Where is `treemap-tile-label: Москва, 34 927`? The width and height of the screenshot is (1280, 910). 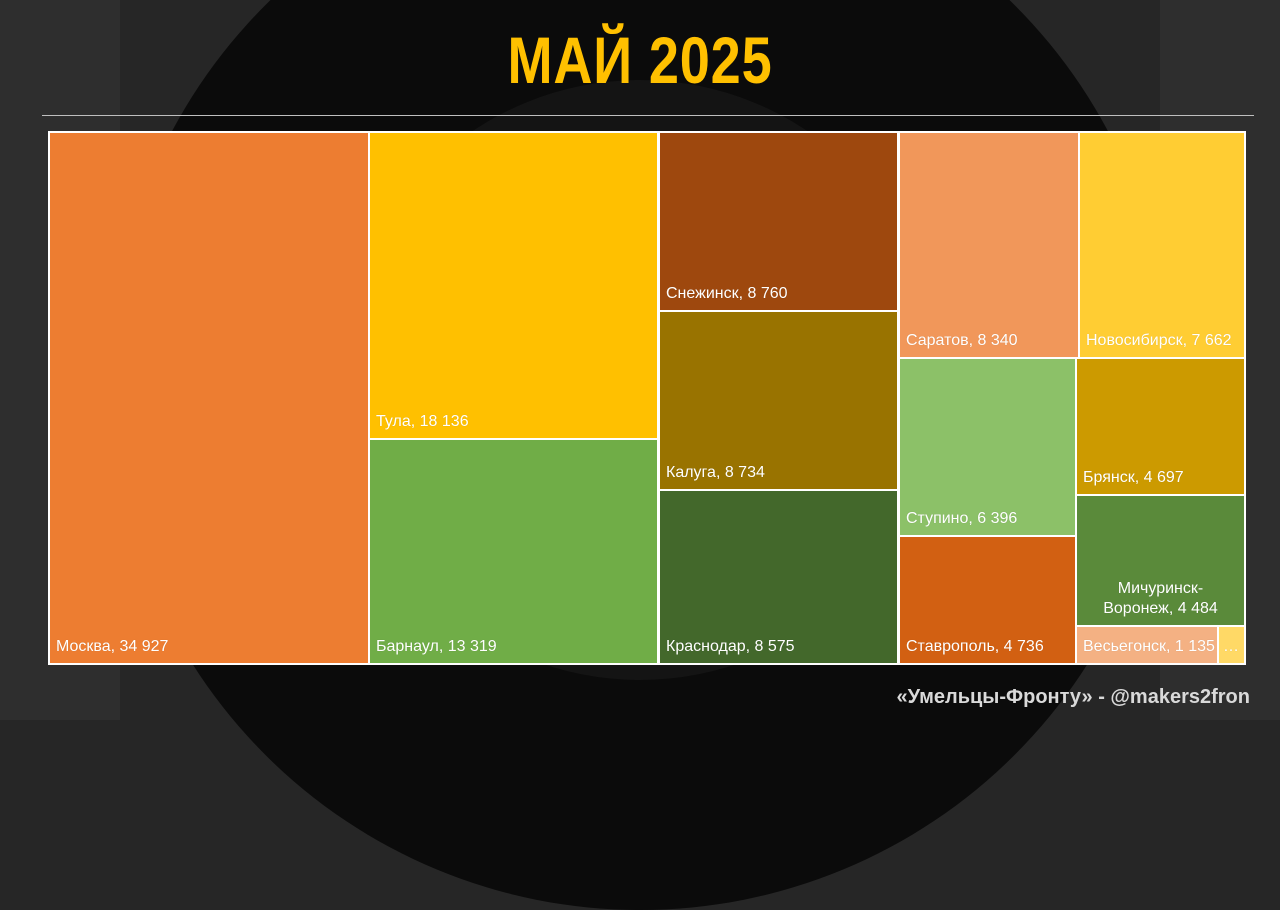
treemap-tile-label: Москва, 34 927 is located at coordinates (112, 646).